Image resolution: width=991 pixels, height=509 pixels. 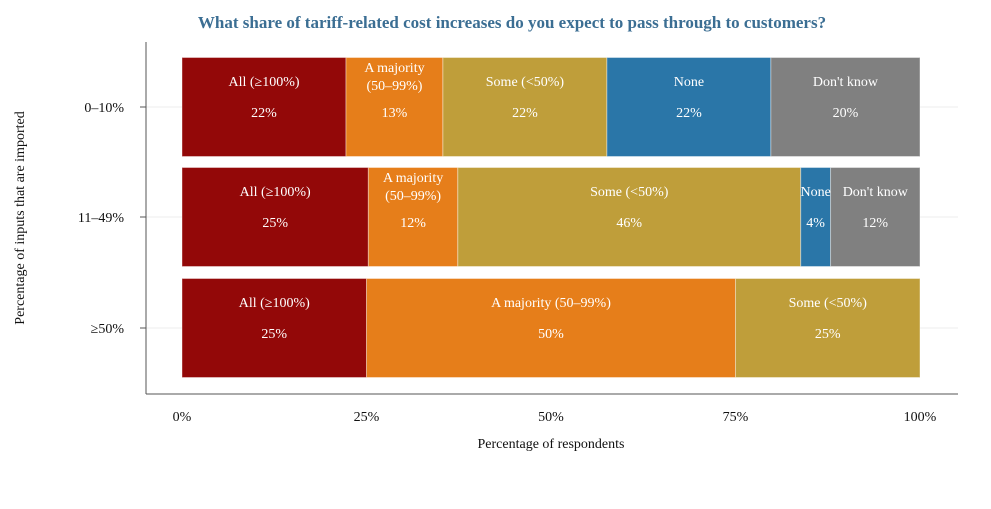 What do you see at coordinates (101, 218) in the screenshot?
I see `y-tick-label: 11–49%` at bounding box center [101, 218].